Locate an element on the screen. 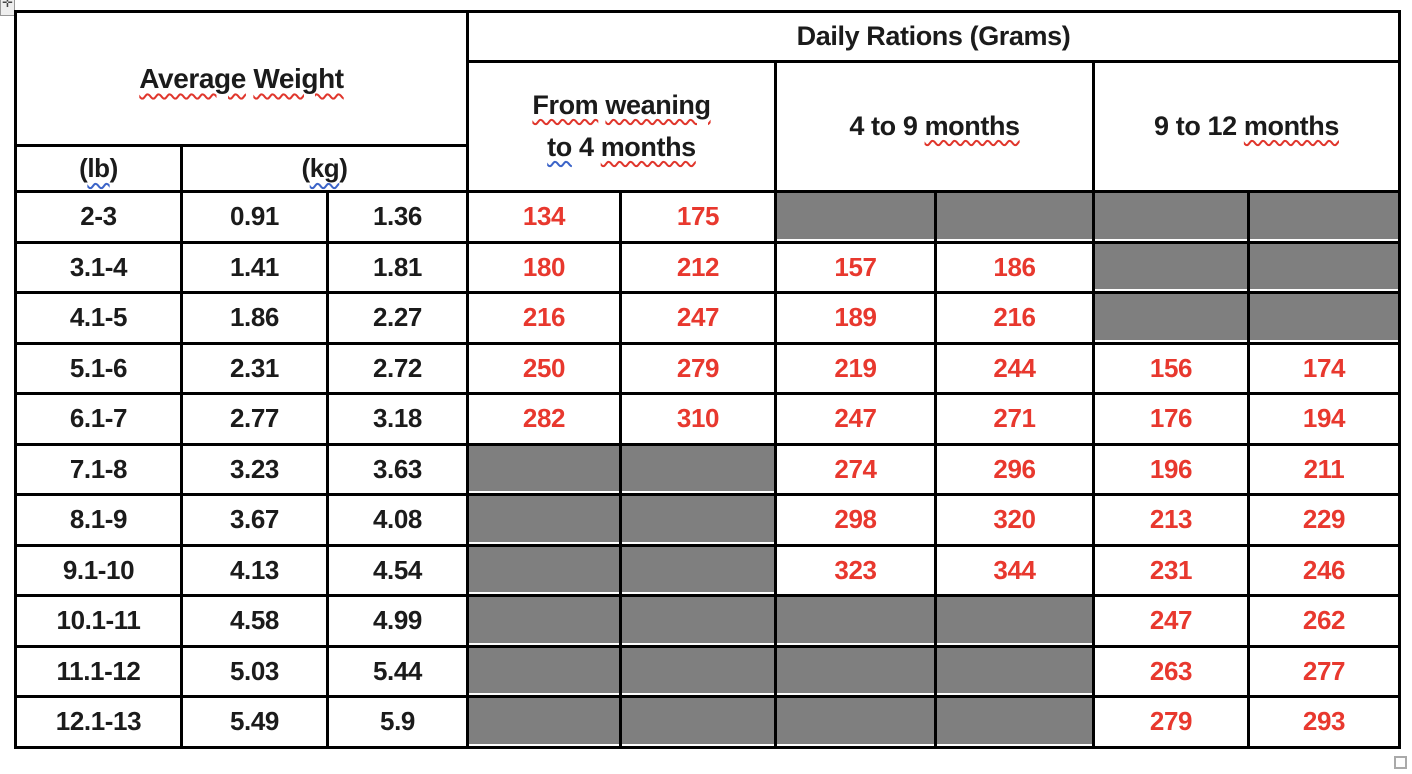 This screenshot has height=774, width=1412. weight-kg-cell: 5.44 is located at coordinates (399, 672).